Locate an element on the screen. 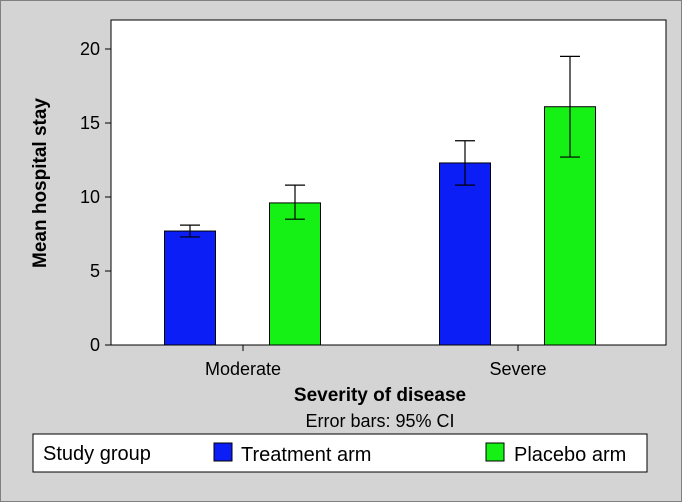  x-axis-ticks: Moderate Severe is located at coordinates (376, 362).